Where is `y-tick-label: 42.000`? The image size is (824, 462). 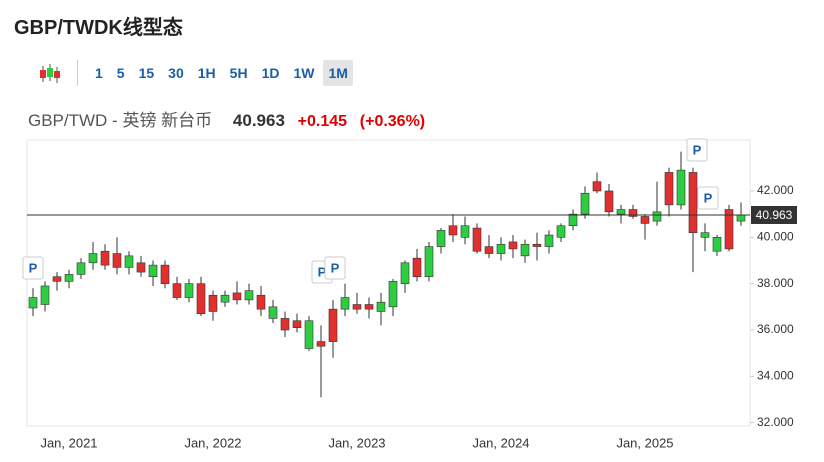 y-tick-label: 42.000 is located at coordinates (775, 190).